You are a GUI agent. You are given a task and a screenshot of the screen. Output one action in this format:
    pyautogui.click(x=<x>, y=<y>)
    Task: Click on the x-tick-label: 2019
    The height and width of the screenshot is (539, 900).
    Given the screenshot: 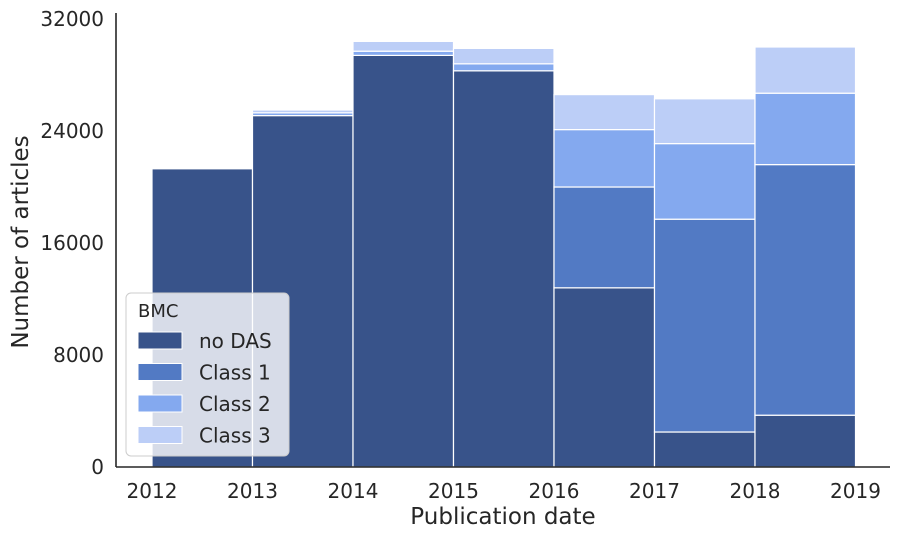 What is the action you would take?
    pyautogui.click(x=855, y=491)
    